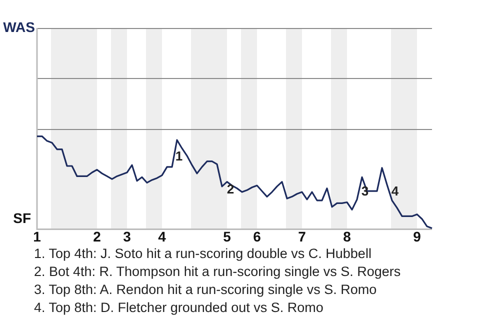 This screenshot has width=480, height=320. Describe the element at coordinates (179, 156) in the screenshot. I see `annotation: 1` at that location.